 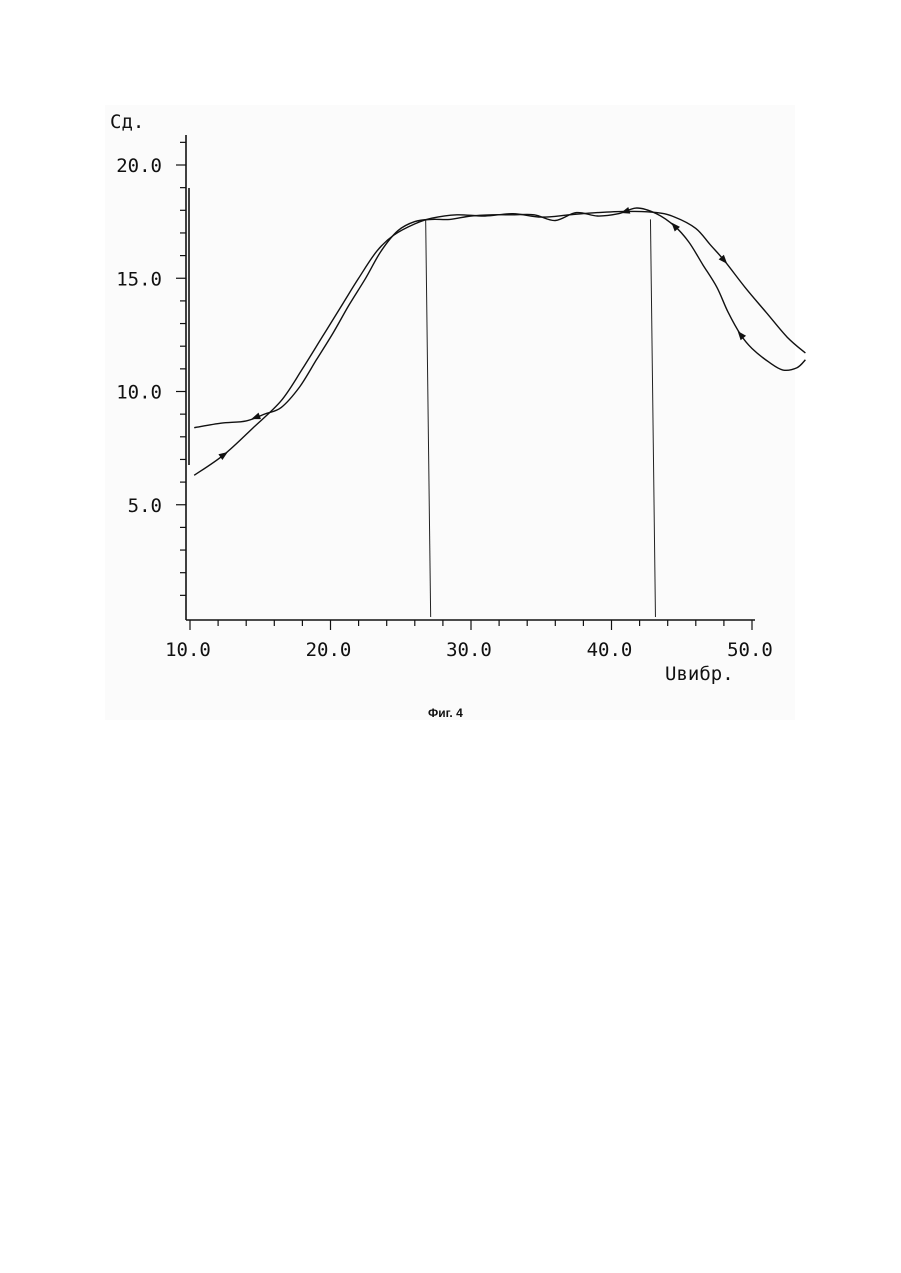 What do you see at coordinates (610, 650) in the screenshot?
I see `x-tick-label: 40.0` at bounding box center [610, 650].